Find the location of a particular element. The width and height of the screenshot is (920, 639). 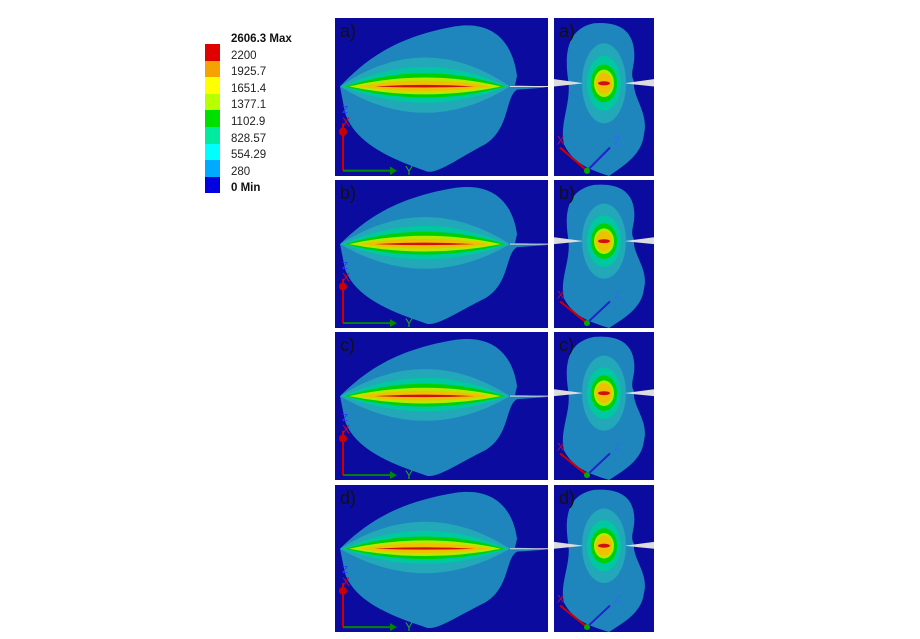

contour-panel-side-3: Y X Z c) is located at coordinates (441, 406).